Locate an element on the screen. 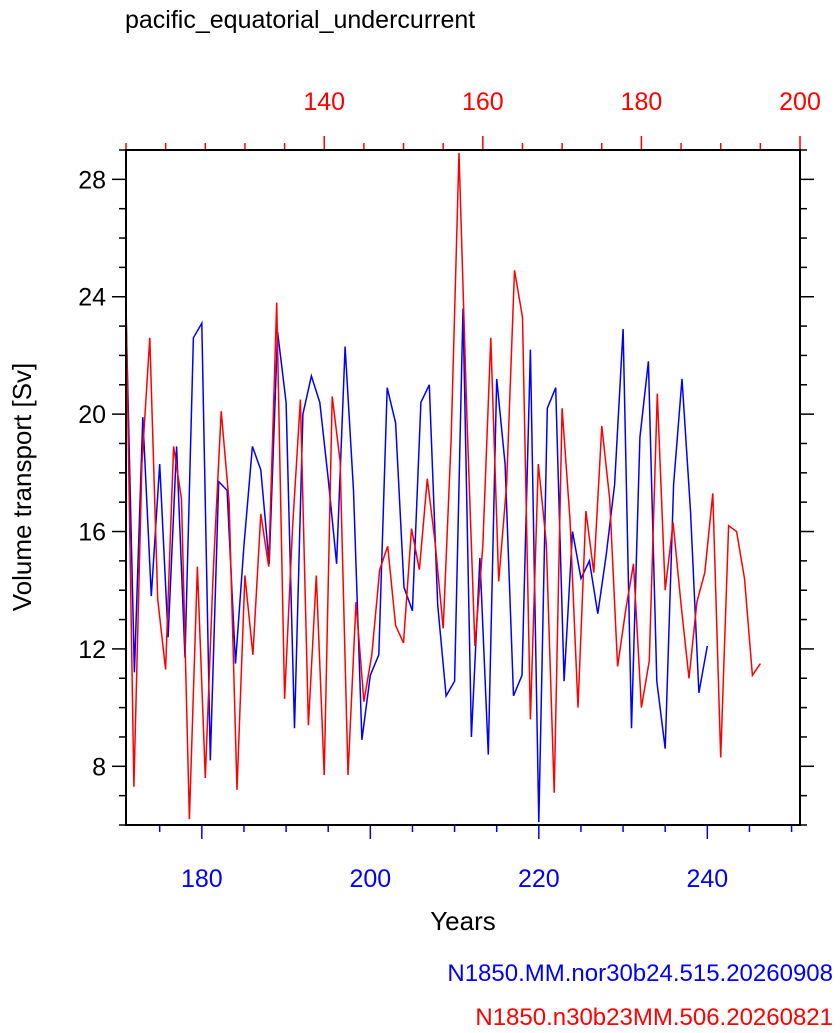 The height and width of the screenshot is (1033, 840). legend-entry-red: N1850.n30b23MM.506.20260821 is located at coordinates (654, 1017).